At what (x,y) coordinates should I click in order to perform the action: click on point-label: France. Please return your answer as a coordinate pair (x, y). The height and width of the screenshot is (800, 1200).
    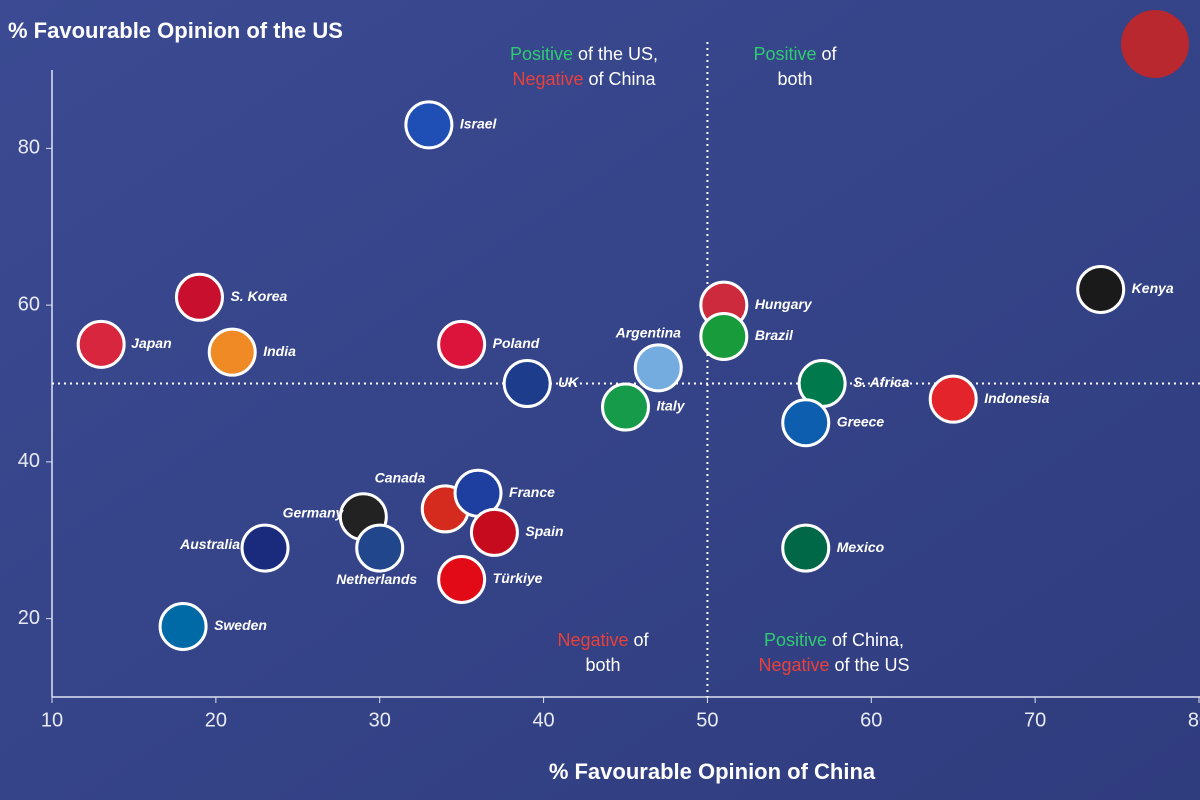
    Looking at the image, I should click on (532, 492).